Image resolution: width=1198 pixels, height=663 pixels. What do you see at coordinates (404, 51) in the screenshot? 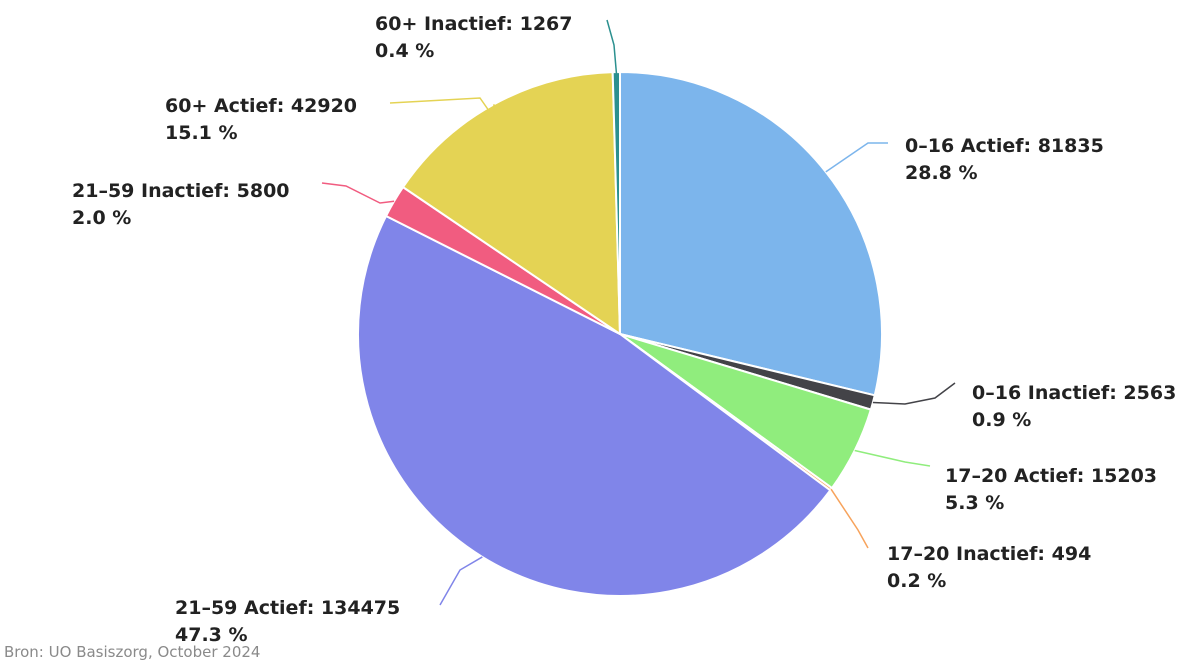
I see `data-label-percent-60plus-inactief: 0.4 %` at bounding box center [404, 51].